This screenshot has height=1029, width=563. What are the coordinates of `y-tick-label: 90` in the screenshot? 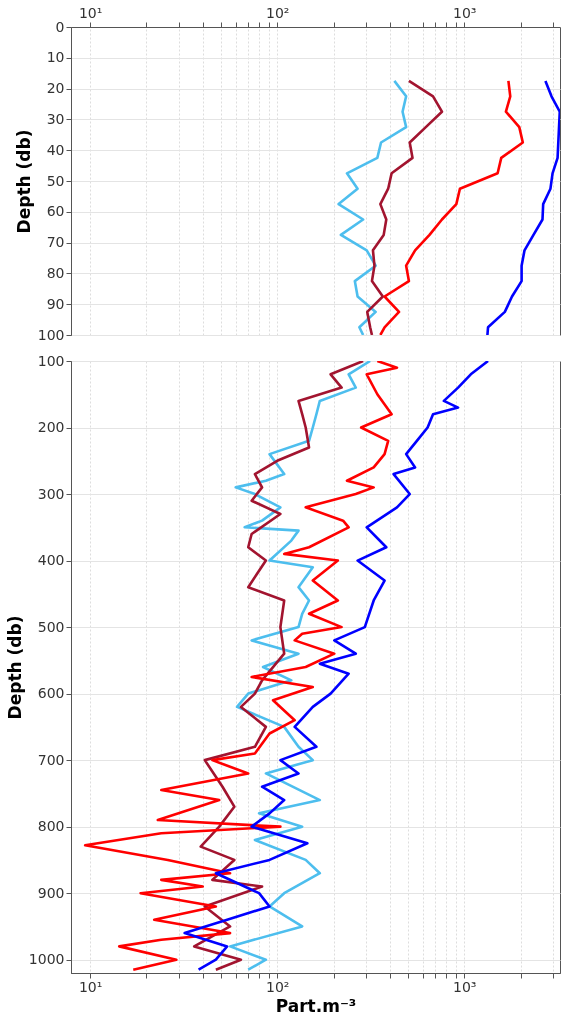 It's located at (55, 303).